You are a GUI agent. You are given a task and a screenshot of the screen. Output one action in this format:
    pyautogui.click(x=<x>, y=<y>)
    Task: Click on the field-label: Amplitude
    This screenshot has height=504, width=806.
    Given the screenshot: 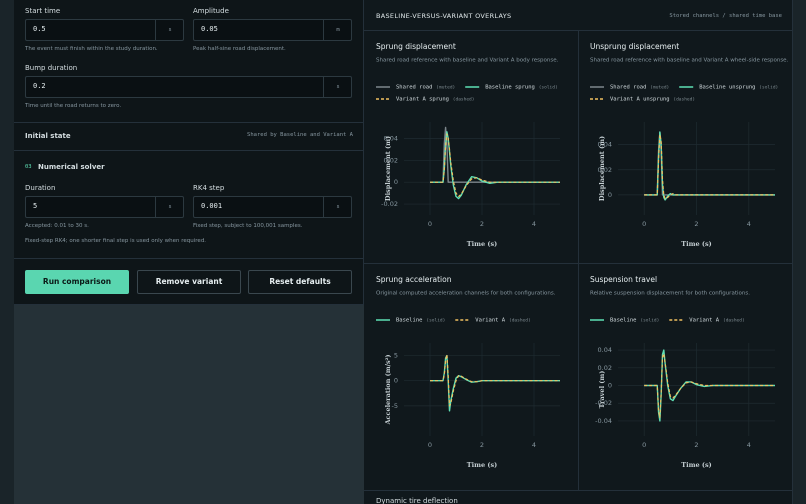 What is the action you would take?
    pyautogui.click(x=211, y=11)
    